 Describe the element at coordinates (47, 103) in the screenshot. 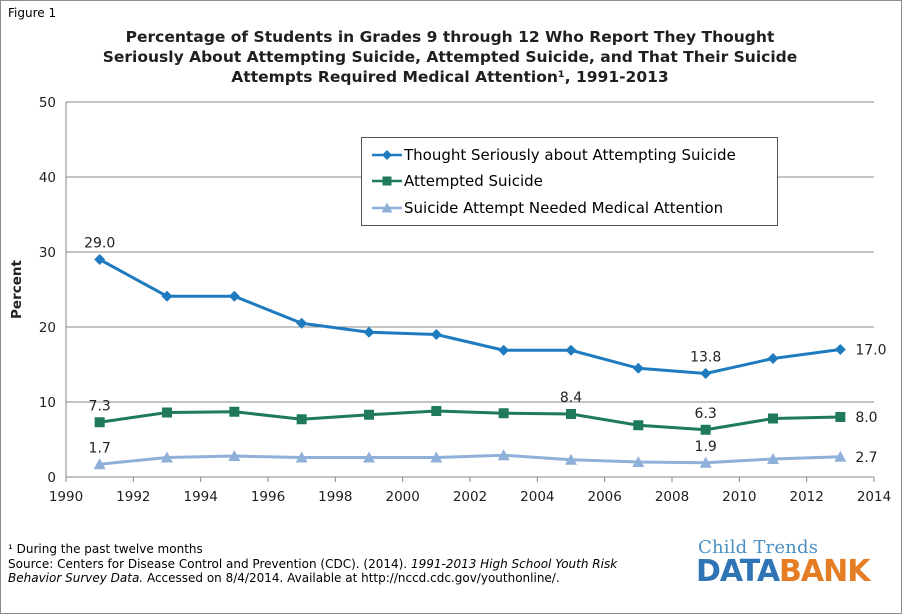

I see `y-tick-label: 50` at that location.